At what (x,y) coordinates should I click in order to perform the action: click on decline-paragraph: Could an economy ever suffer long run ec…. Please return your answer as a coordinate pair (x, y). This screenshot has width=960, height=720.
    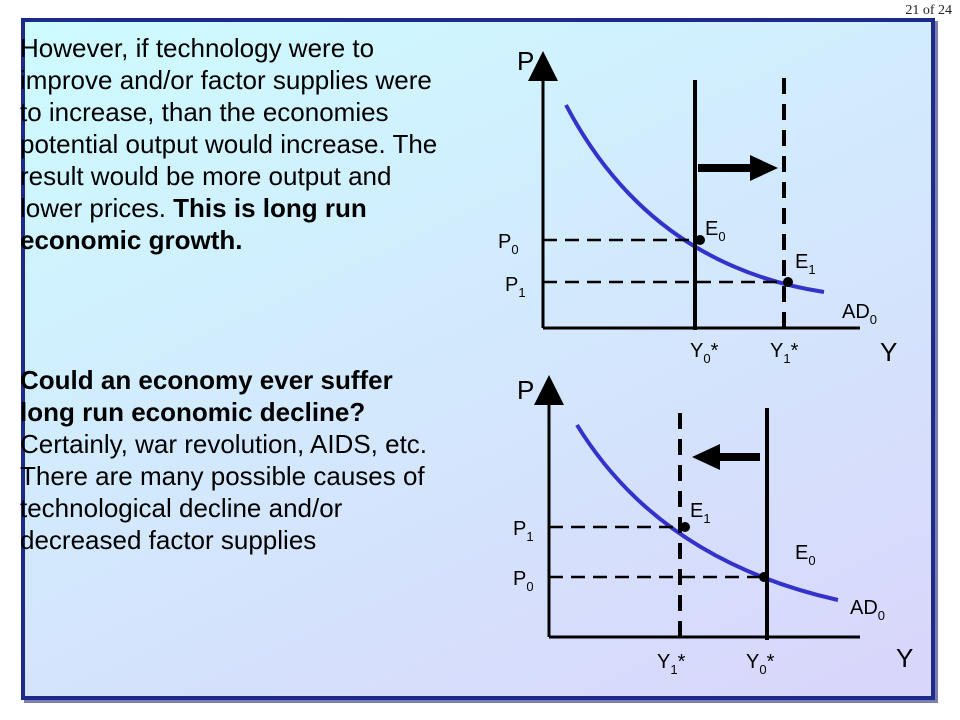
    Looking at the image, I should click on (230, 460).